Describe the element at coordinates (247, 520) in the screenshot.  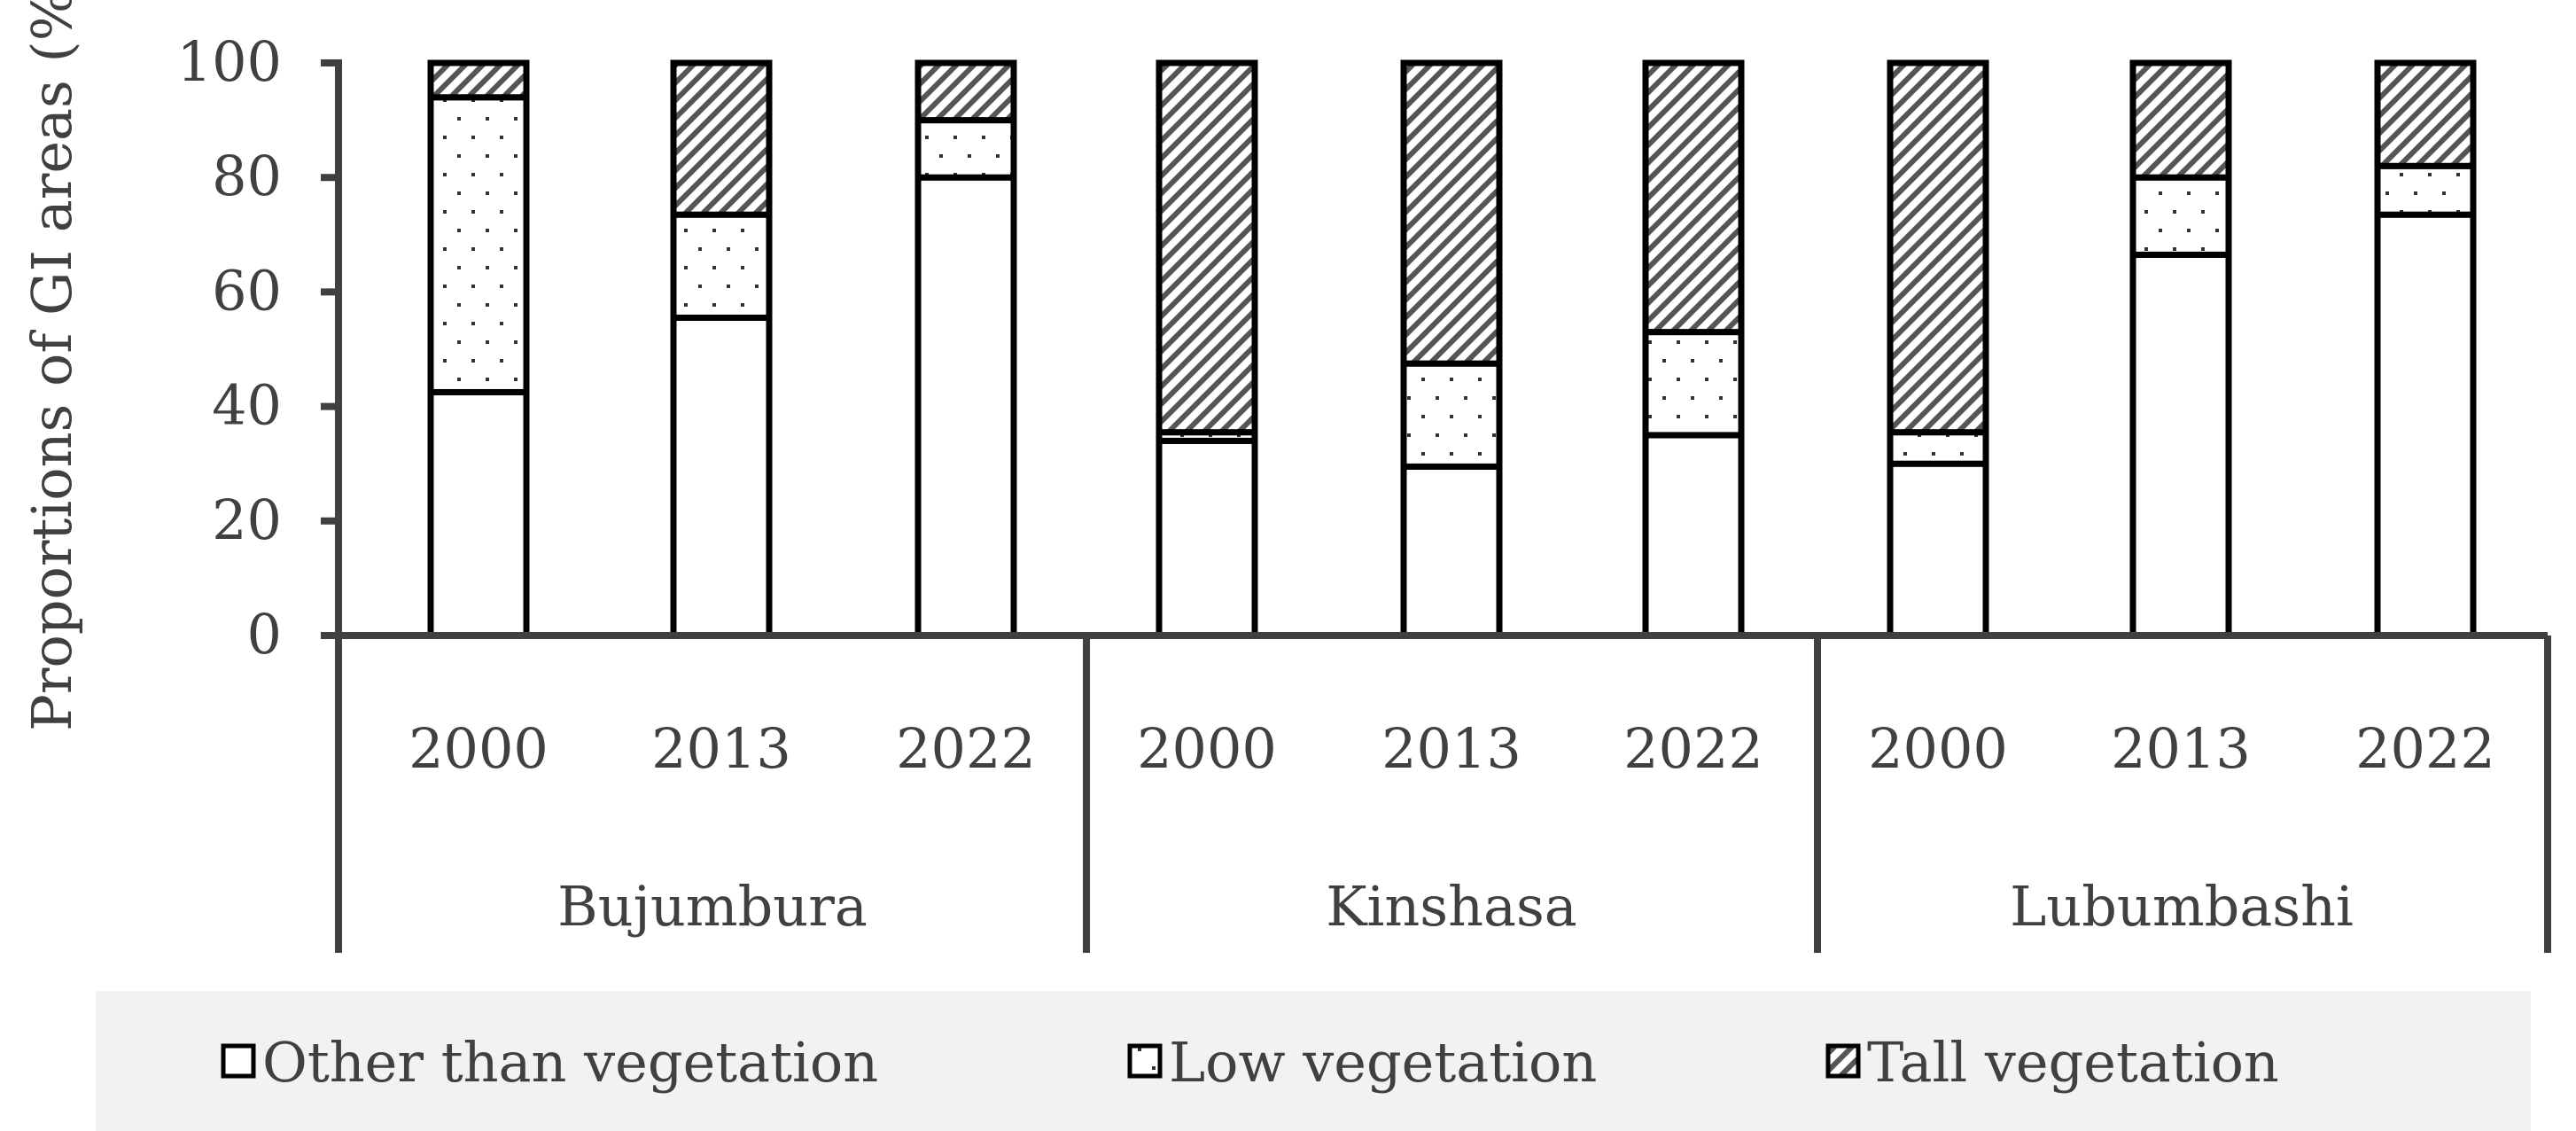
I see `y-tick-label: 20` at that location.